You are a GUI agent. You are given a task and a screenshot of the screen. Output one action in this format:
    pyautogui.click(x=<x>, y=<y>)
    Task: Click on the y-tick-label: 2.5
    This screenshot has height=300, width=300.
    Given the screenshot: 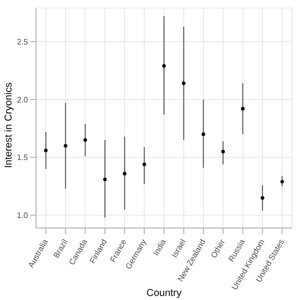 What is the action you would take?
    pyautogui.click(x=22, y=41)
    